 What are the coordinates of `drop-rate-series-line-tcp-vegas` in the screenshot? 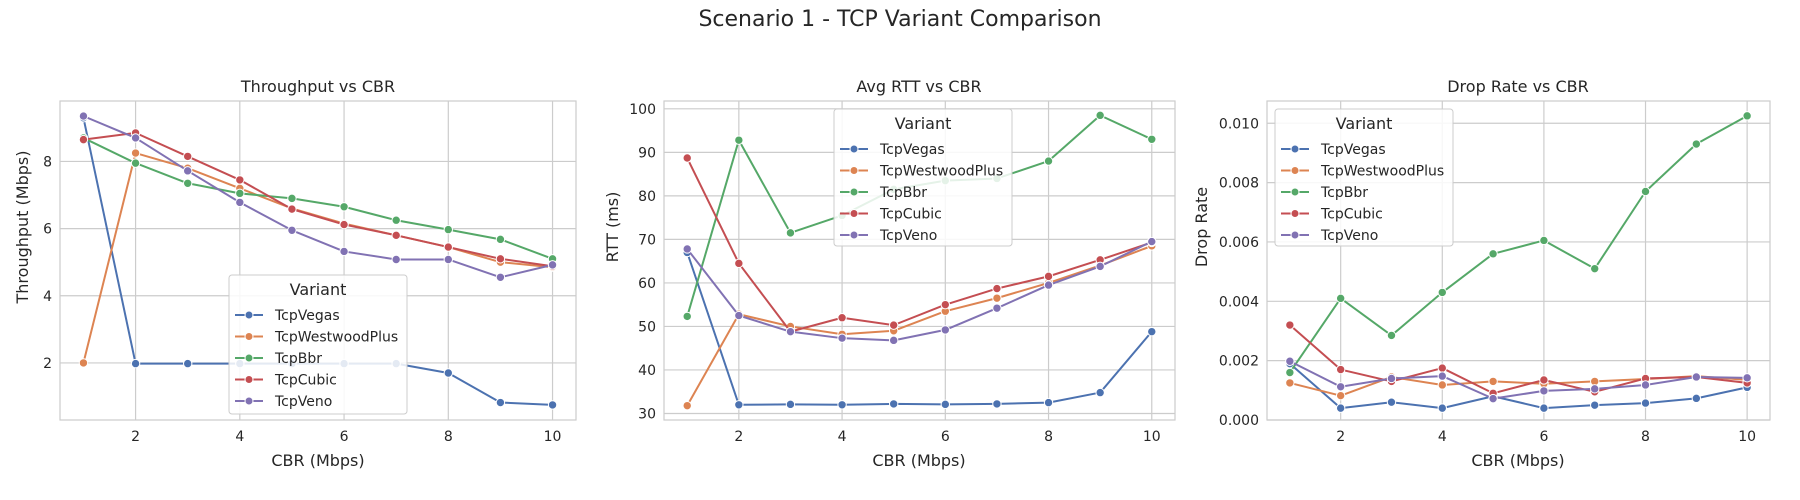 It's located at (1518, 386).